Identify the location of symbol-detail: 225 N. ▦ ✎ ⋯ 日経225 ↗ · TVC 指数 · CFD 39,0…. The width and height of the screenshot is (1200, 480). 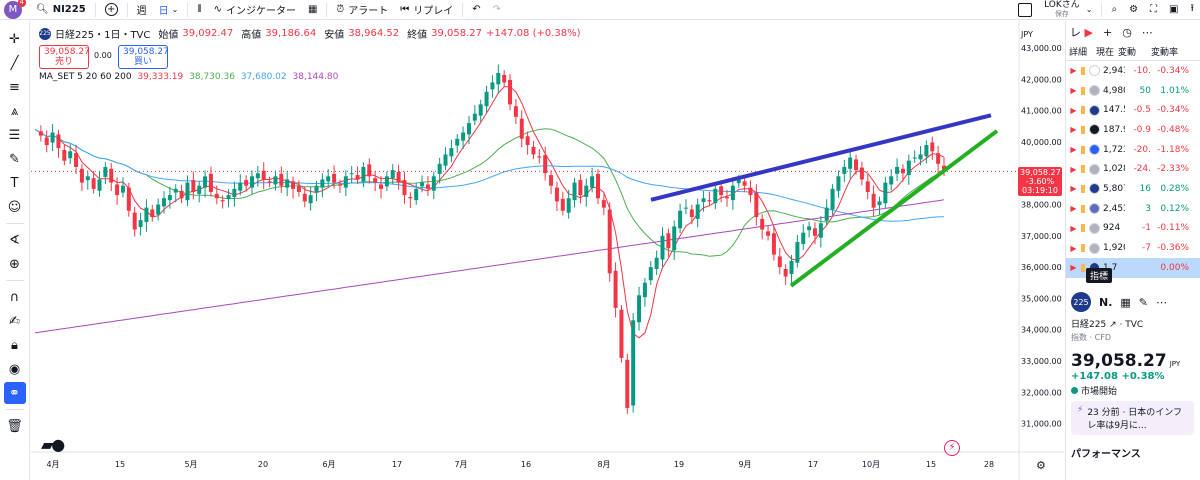
(1132, 374).